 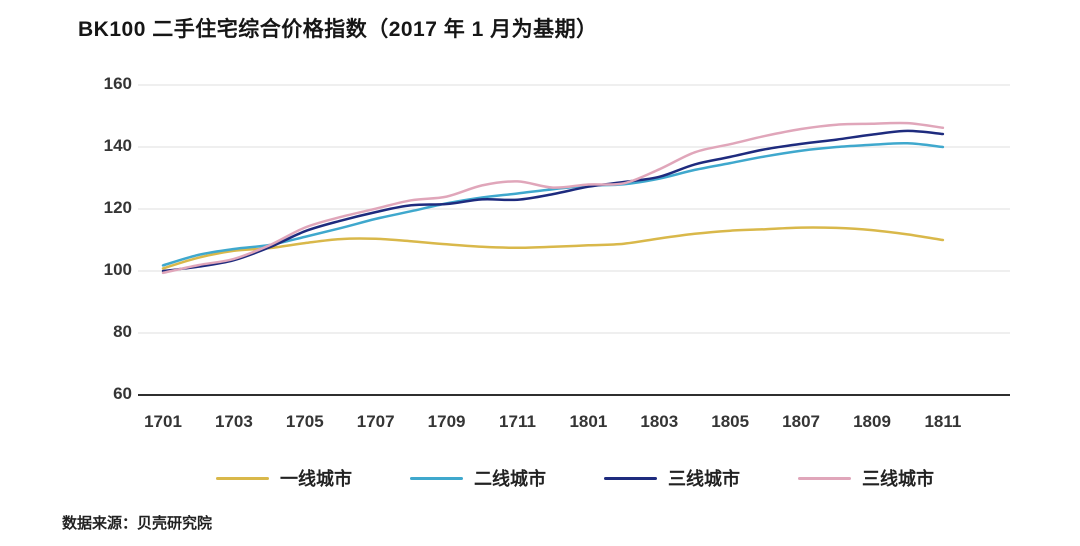 I want to click on chart-title: BK100 二手住宅综合价格指数（2017 年 1 月为基期）, so click(x=338, y=29).